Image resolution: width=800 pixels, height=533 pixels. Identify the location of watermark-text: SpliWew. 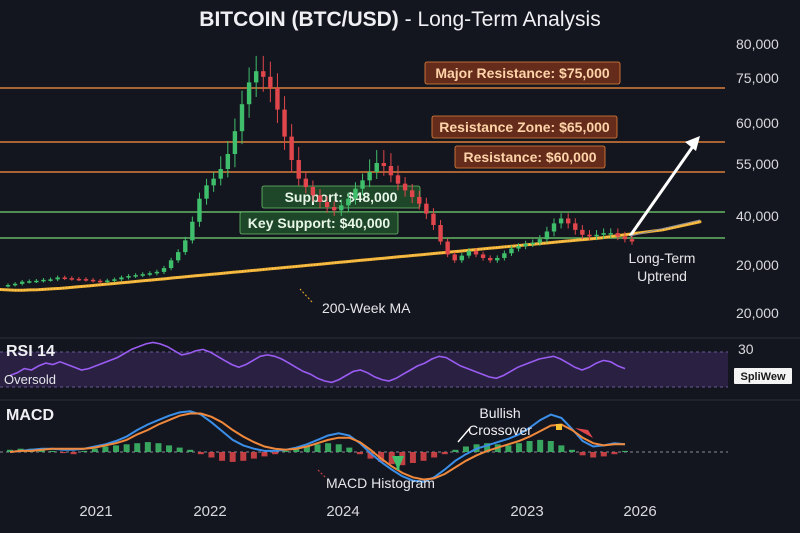
(762, 377).